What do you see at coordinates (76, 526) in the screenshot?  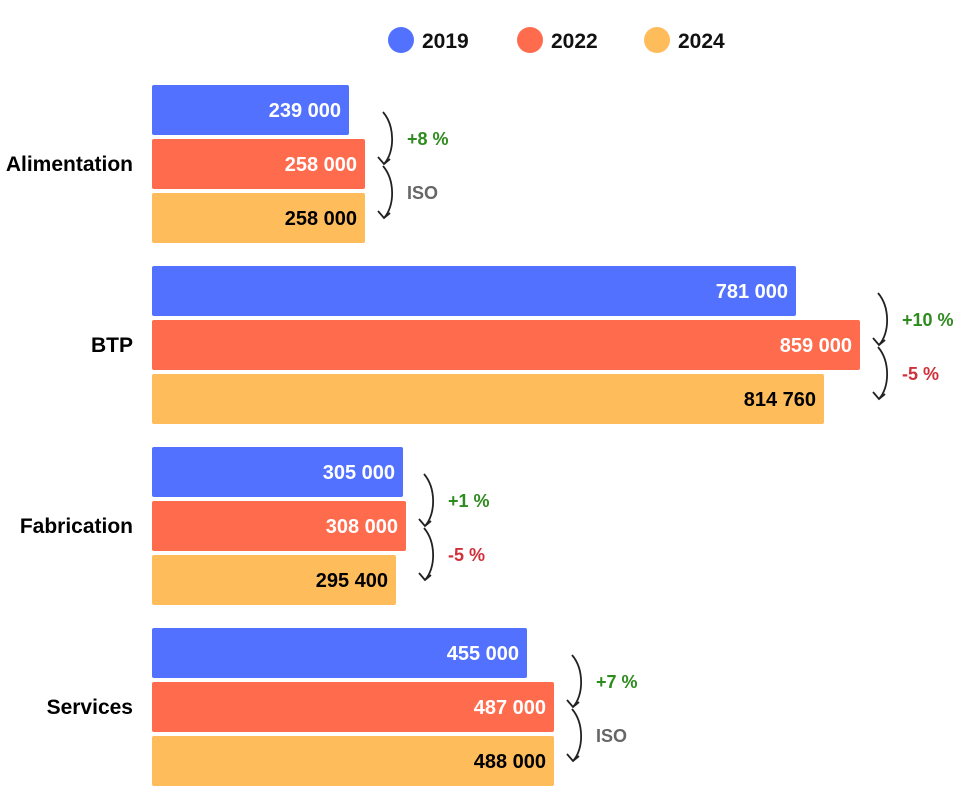 I see `category-label-fabrication: Fabrication` at bounding box center [76, 526].